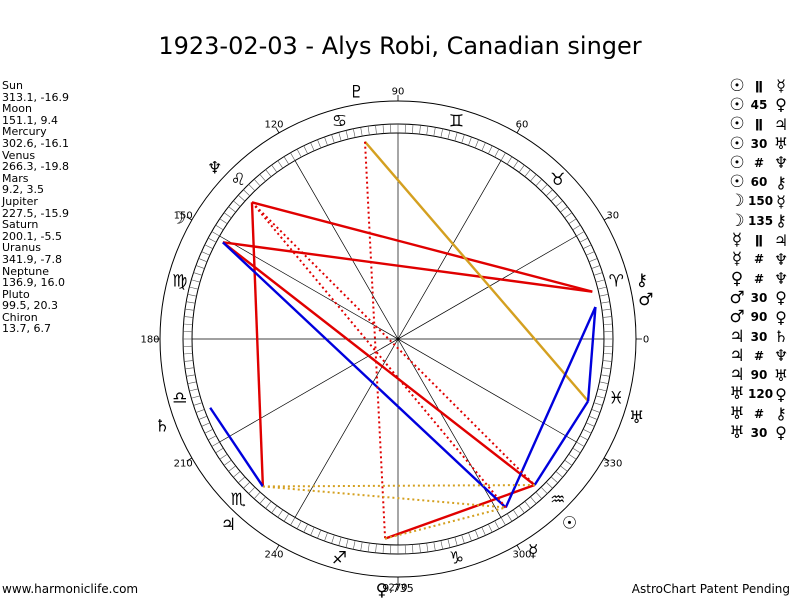  I want to click on position-name: Neptune, so click(26, 271).